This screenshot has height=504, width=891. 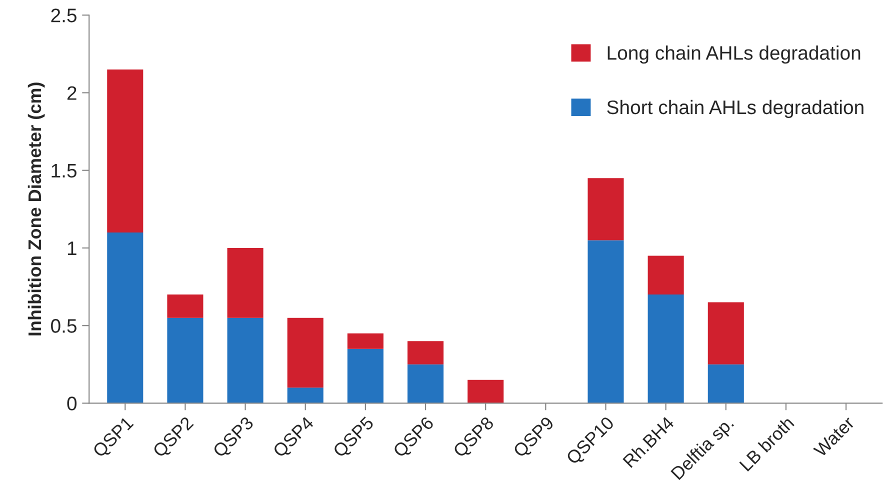 What do you see at coordinates (71, 93) in the screenshot?
I see `y-tick-label: 2` at bounding box center [71, 93].